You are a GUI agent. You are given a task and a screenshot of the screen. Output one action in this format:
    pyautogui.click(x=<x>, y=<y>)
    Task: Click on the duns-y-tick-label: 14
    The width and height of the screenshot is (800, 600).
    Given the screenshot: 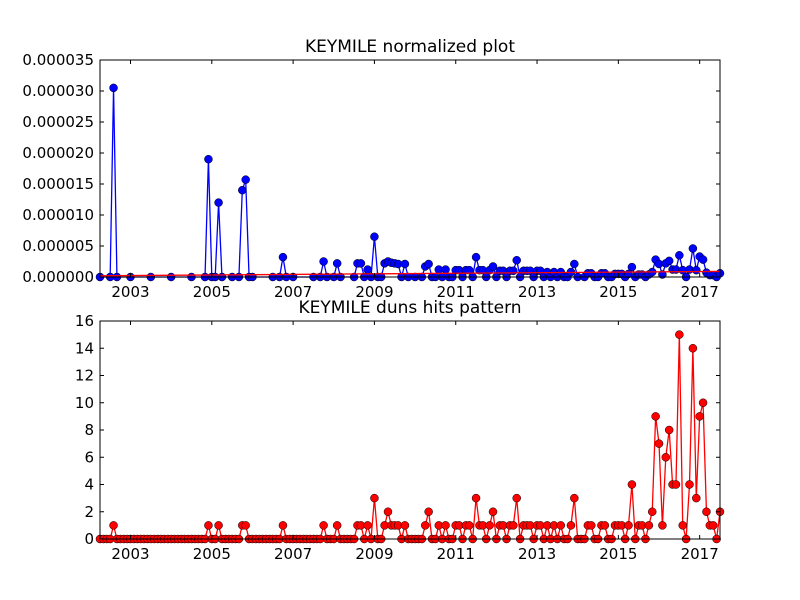 What is the action you would take?
    pyautogui.click(x=84, y=348)
    